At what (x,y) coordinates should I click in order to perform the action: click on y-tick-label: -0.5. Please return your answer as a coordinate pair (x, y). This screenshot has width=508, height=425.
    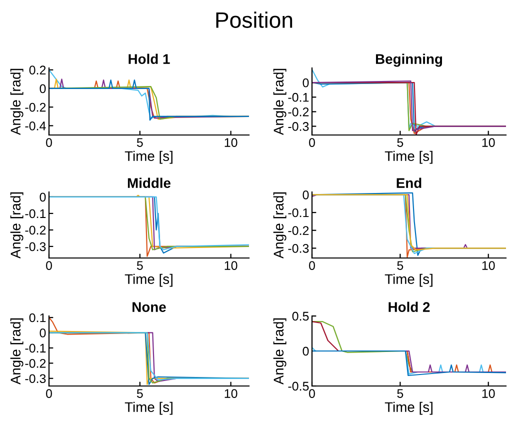
    Looking at the image, I should click on (298, 386).